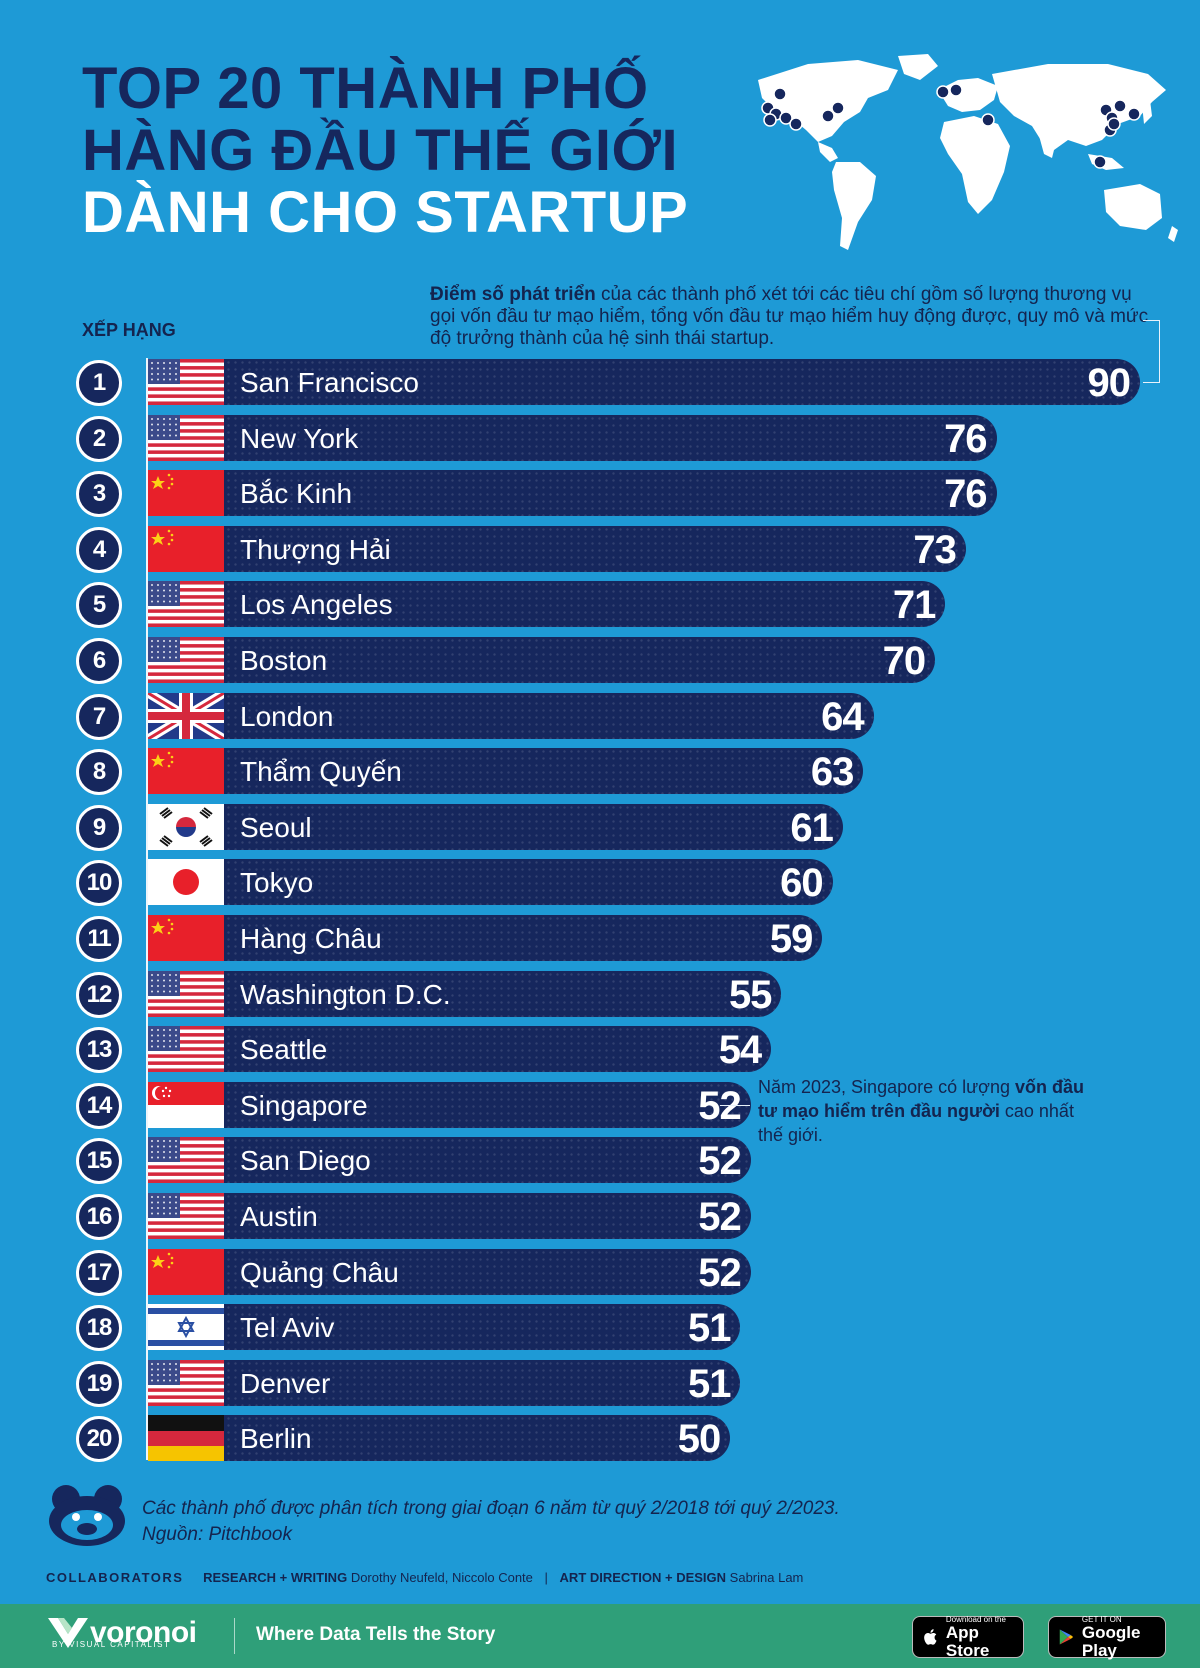  I want to click on score-label: 90, so click(1109, 383).